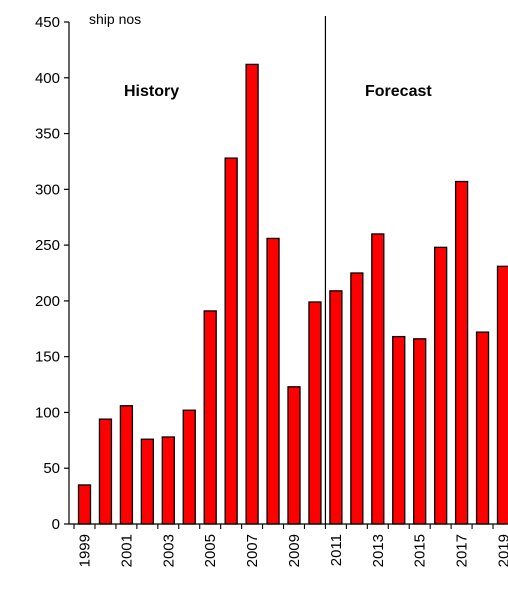 The image size is (508, 600). What do you see at coordinates (210, 550) in the screenshot?
I see `x-tick-label-2005: 2005` at bounding box center [210, 550].